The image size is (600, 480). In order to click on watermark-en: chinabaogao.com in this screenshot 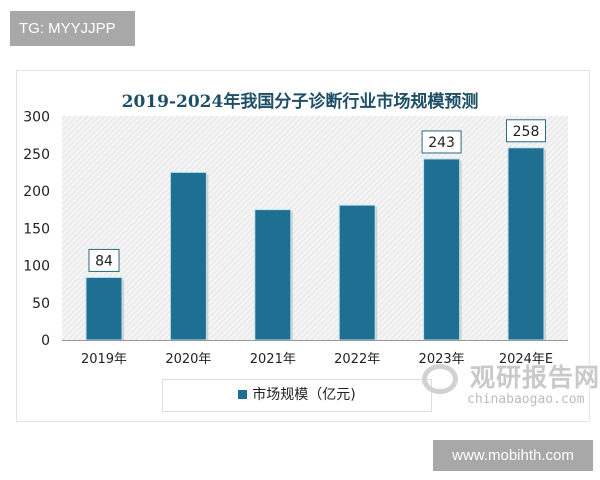, I will do `click(526, 399)`.